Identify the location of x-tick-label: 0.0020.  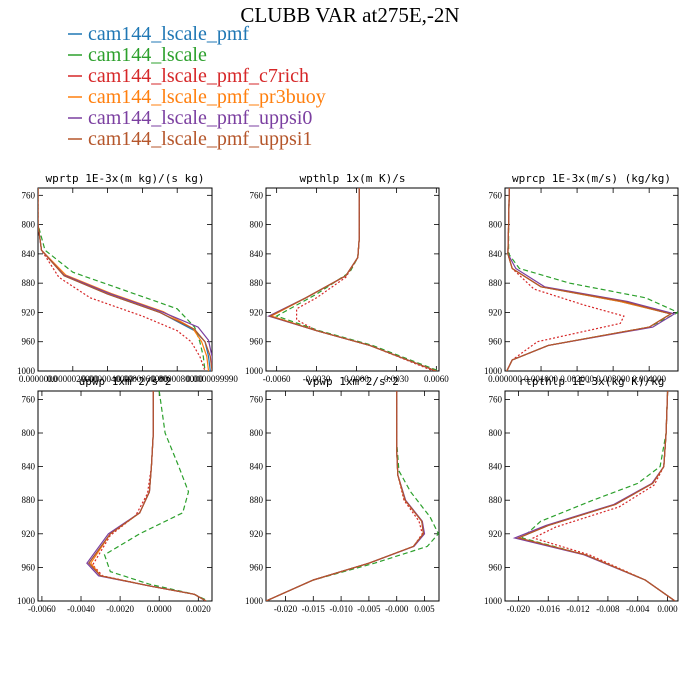
(198, 609).